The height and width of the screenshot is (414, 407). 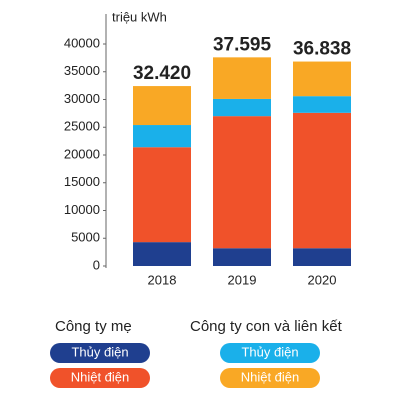 What do you see at coordinates (96, 264) in the screenshot?
I see `y-tick-label: 0` at bounding box center [96, 264].